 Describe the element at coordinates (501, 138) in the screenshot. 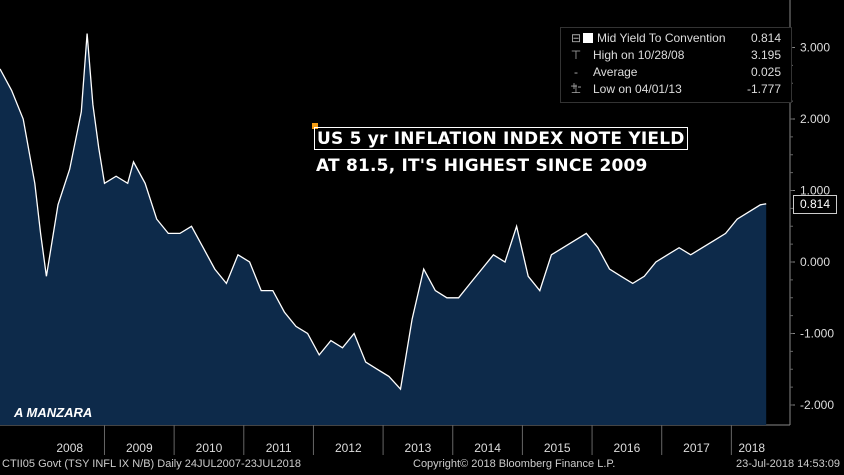

I see `annotation-line-1: US 5 yr INFLATION INDEX NOTE YIELD` at that location.